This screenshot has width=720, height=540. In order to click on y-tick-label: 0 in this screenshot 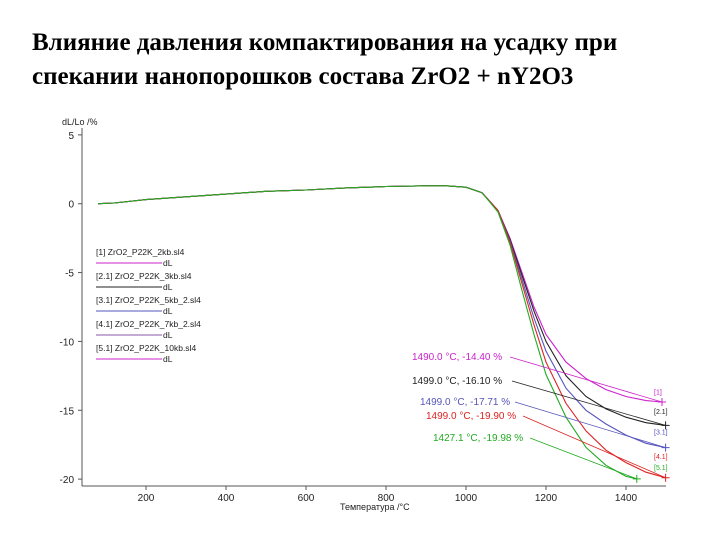, I will do `click(71, 205)`.